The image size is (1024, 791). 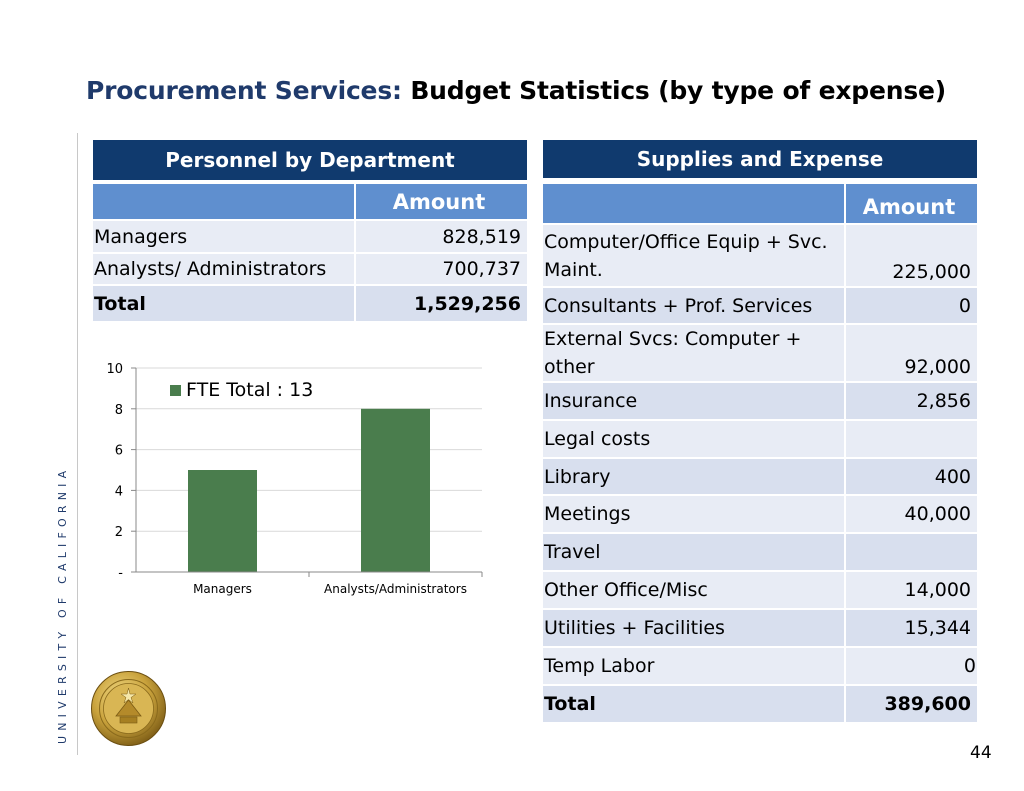 What do you see at coordinates (440, 304) in the screenshot?
I see `total-amount: 1,529,256` at bounding box center [440, 304].